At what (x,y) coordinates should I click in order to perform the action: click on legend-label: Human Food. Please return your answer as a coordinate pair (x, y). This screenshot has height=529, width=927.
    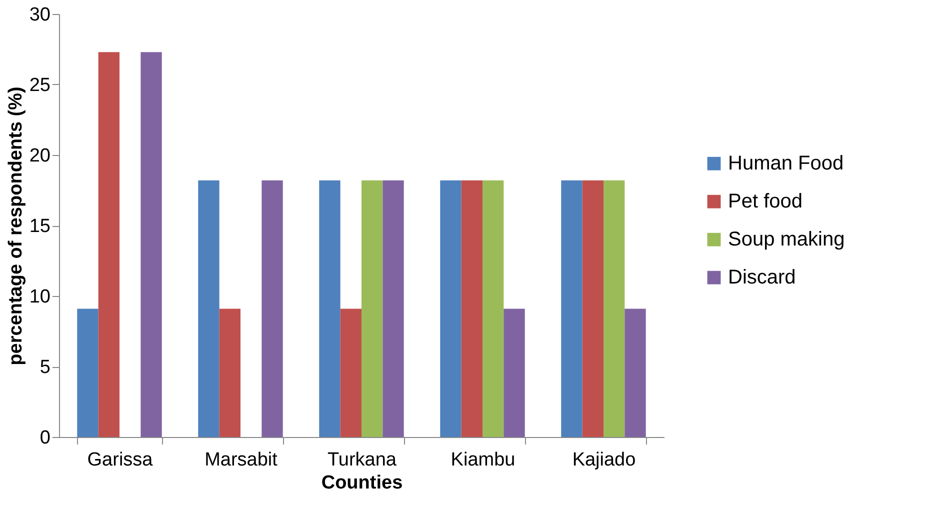
    Looking at the image, I should click on (786, 163).